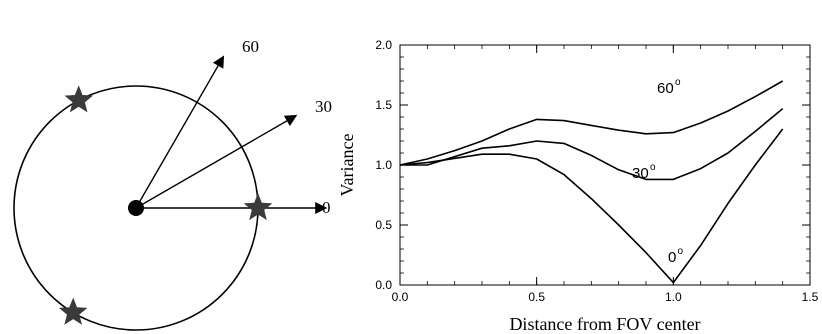 This screenshot has width=822, height=334. I want to click on y-tick-label: 0.5, so click(383, 225).